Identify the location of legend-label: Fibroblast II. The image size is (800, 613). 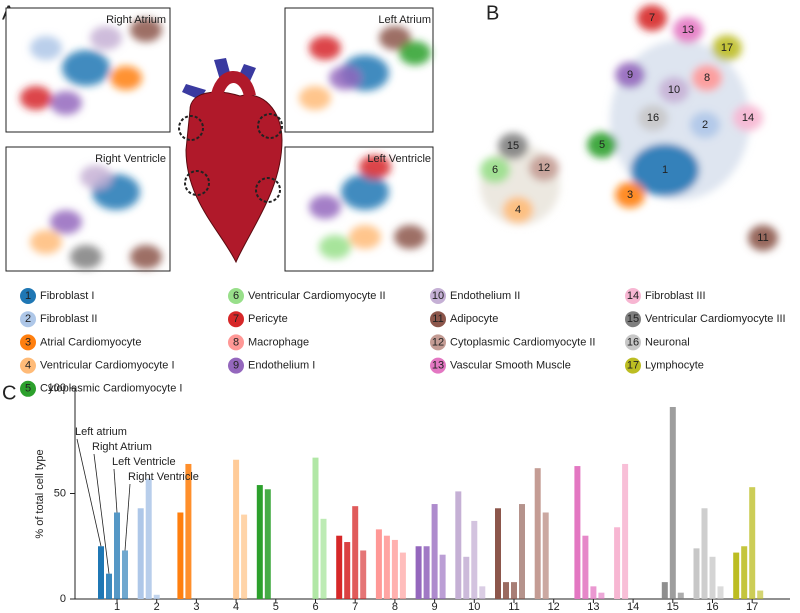
(68, 319).